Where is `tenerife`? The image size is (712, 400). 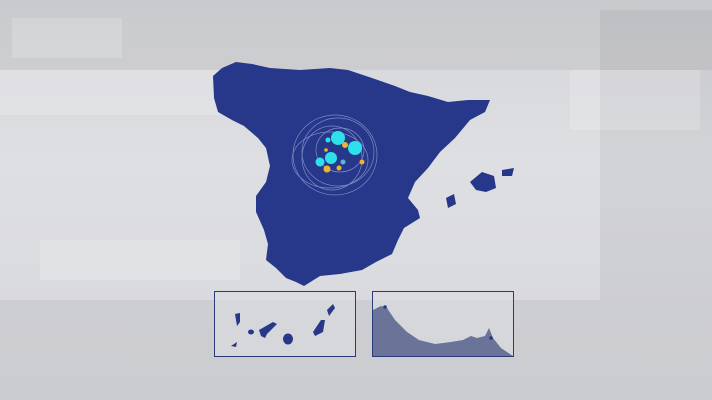 tenerife is located at coordinates (268, 330).